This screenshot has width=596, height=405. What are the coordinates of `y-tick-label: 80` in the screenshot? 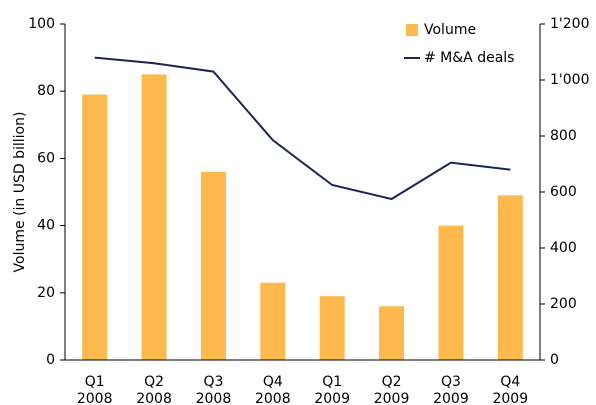 It's located at (46, 91).